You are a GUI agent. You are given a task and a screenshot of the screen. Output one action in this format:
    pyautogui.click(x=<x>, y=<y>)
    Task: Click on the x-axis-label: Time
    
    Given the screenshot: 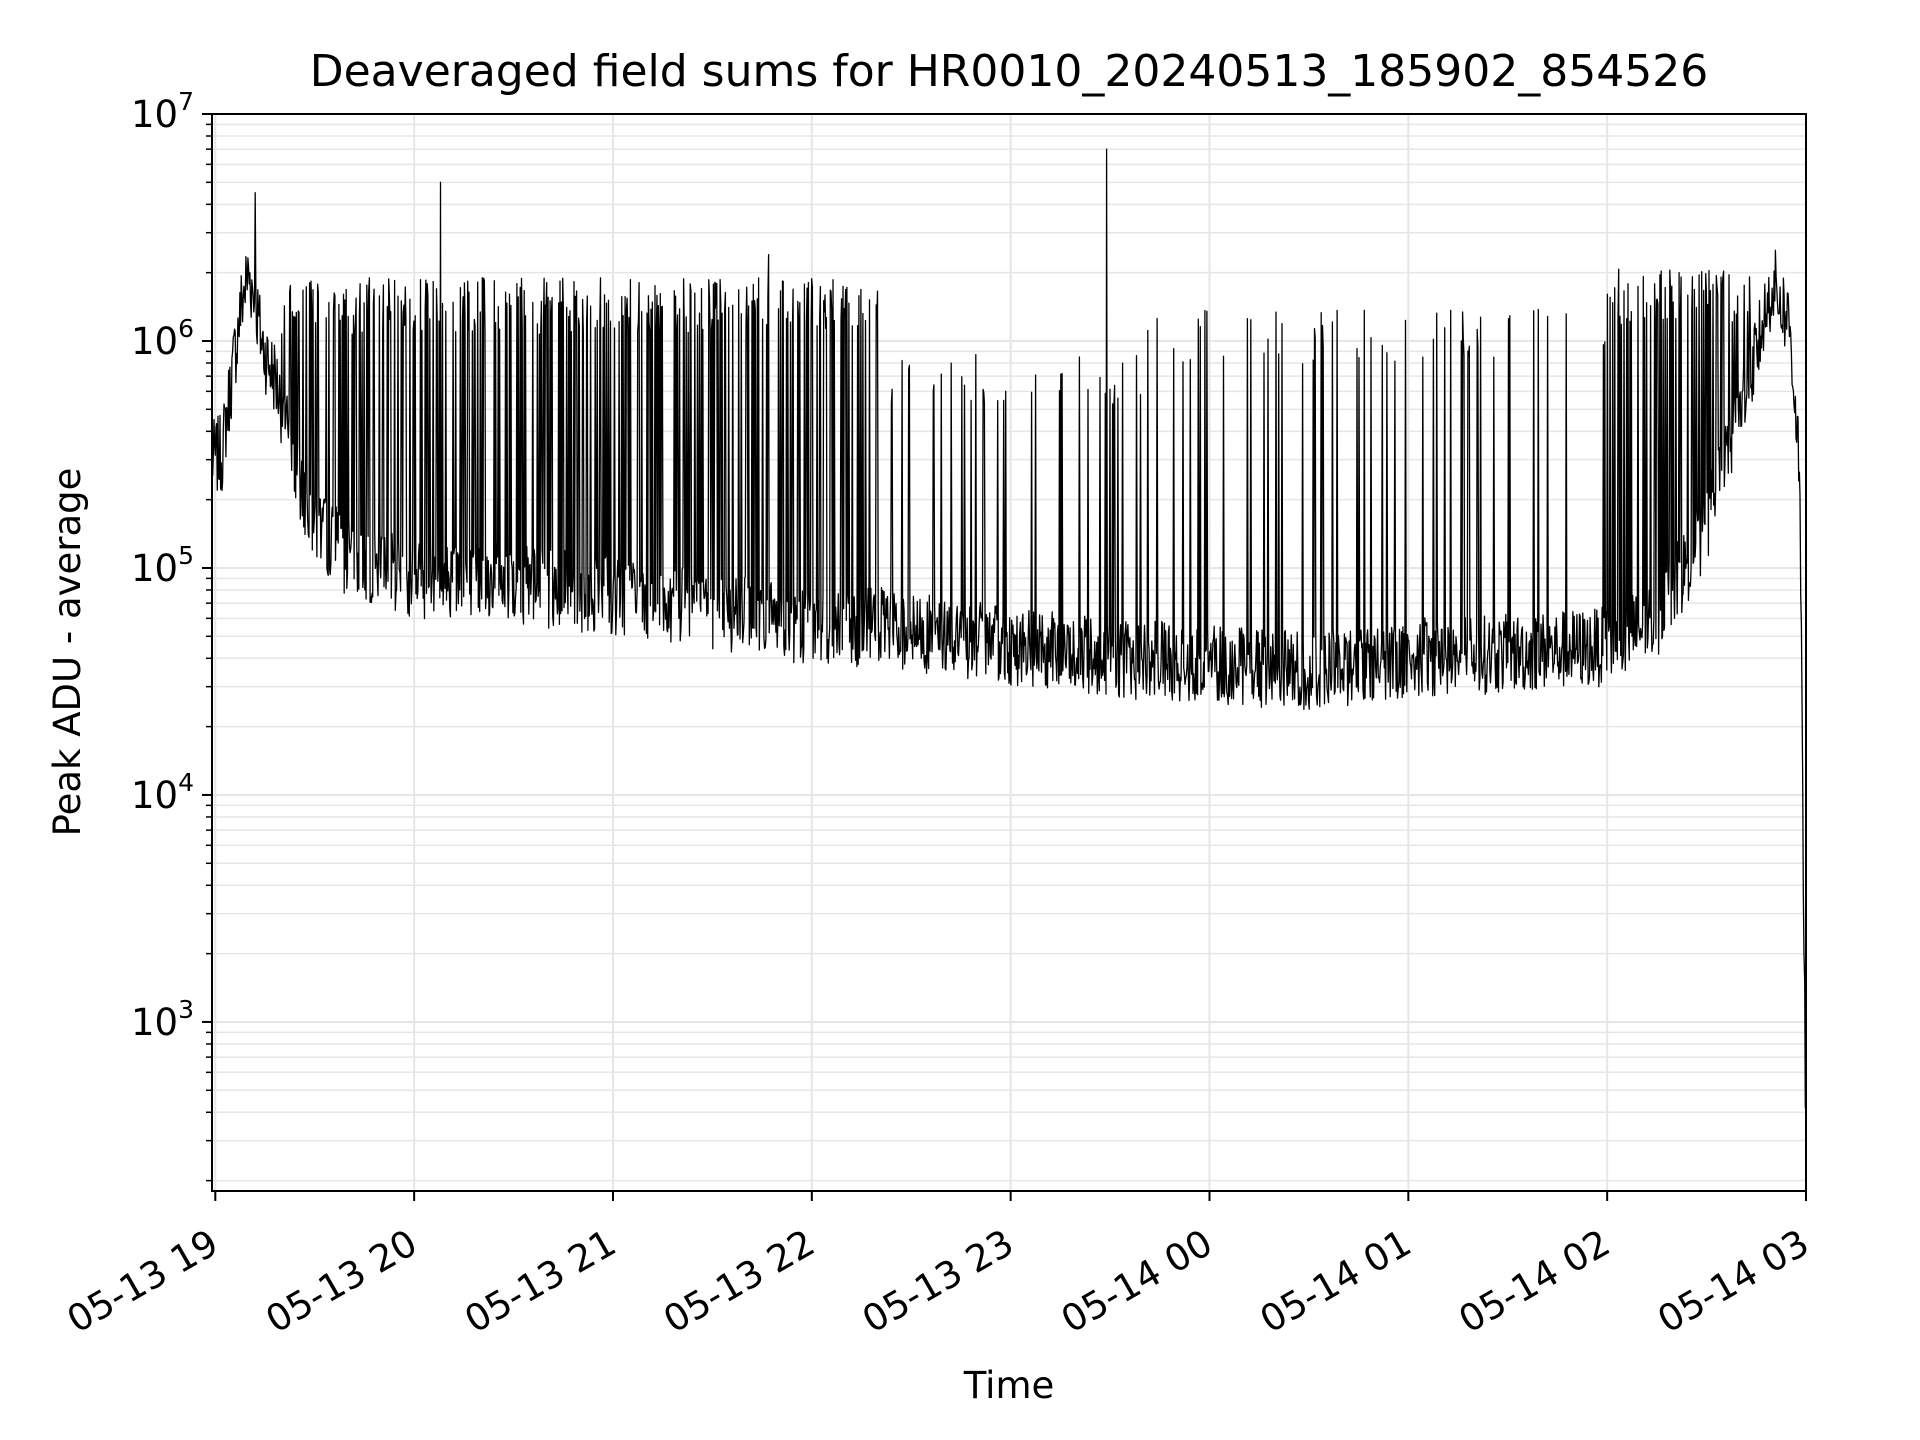 What is the action you would take?
    pyautogui.click(x=1009, y=1385)
    